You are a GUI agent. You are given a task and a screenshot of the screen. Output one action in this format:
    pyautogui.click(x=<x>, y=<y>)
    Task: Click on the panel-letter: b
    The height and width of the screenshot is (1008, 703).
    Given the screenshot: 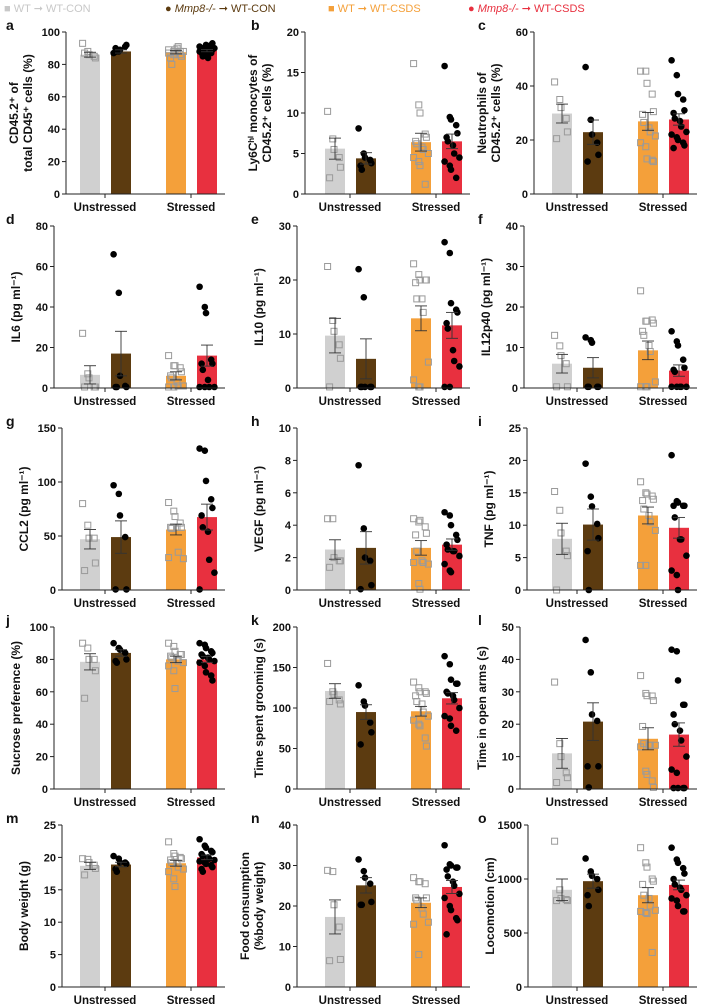 What is the action you would take?
    pyautogui.click(x=255, y=25)
    